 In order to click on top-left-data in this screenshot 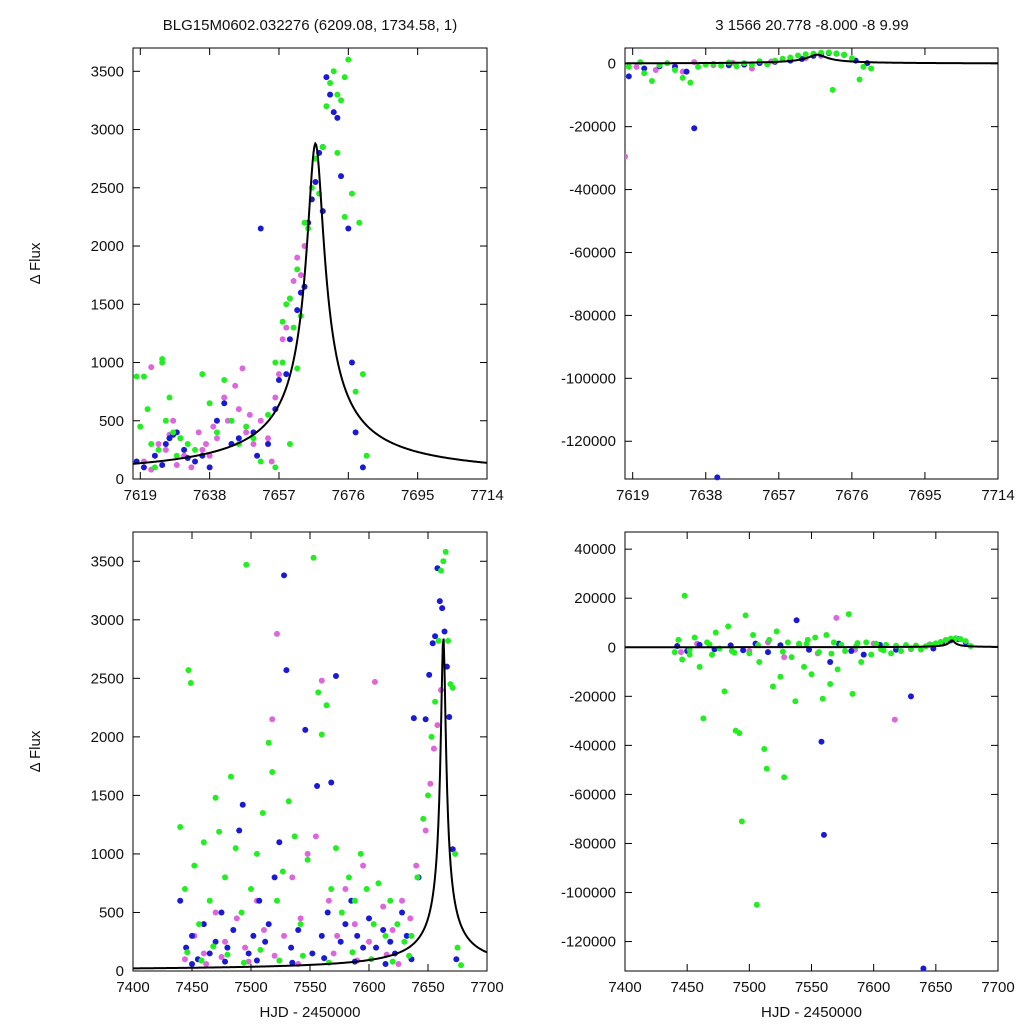, I will do `click(310, 264)`.